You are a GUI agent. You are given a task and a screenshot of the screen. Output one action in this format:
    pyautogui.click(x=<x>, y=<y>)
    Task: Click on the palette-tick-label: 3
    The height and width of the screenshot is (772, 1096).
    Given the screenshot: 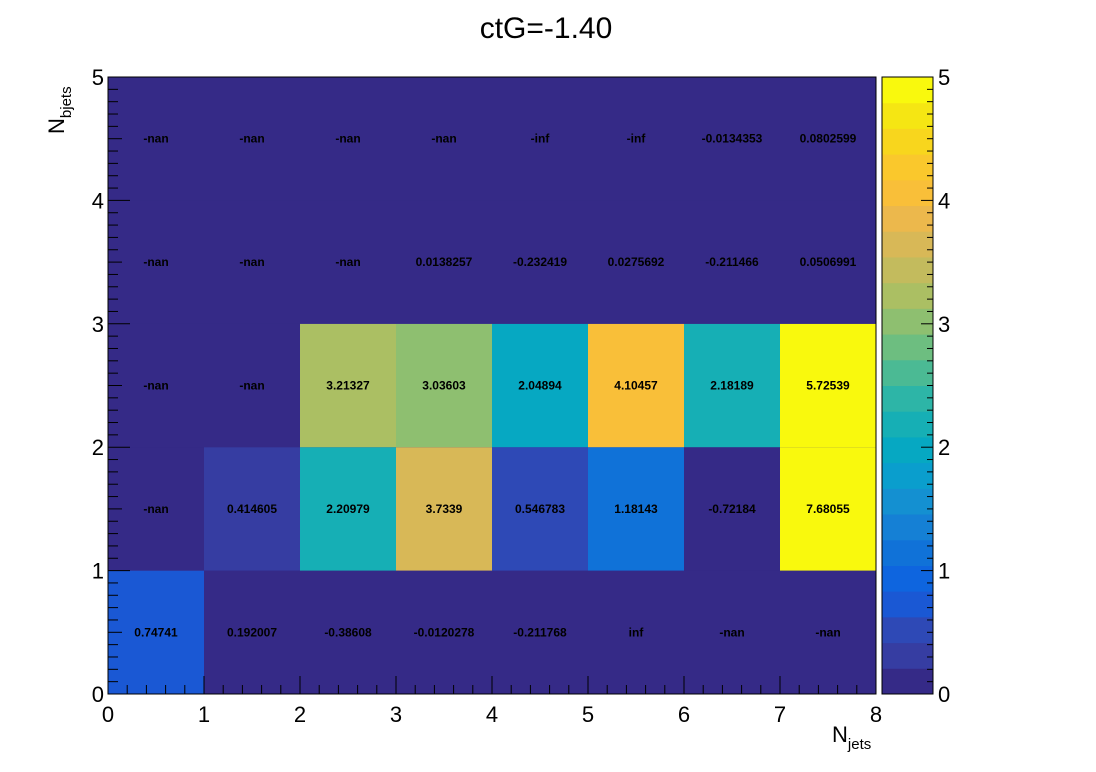 What is the action you would take?
    pyautogui.click(x=944, y=324)
    